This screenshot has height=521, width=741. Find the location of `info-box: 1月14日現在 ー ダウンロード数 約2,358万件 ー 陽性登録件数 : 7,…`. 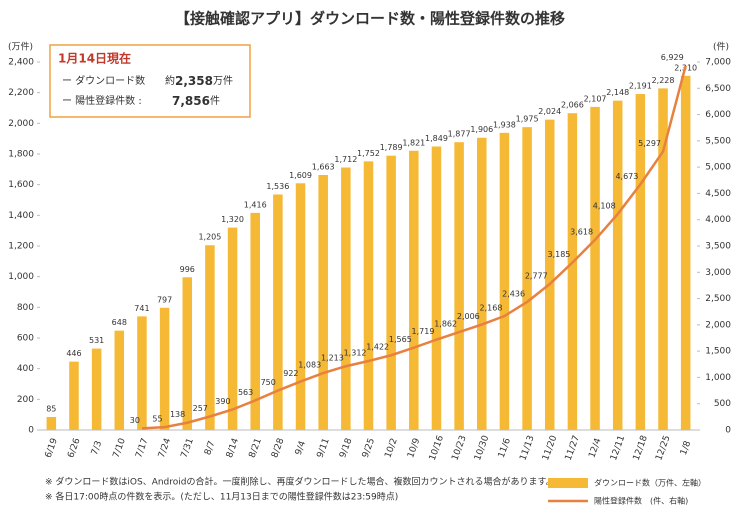

info-box: 1月14日現在 ー ダウンロード数 約2,358万件 ー 陽性登録件数 : 7,… is located at coordinates (150, 81).